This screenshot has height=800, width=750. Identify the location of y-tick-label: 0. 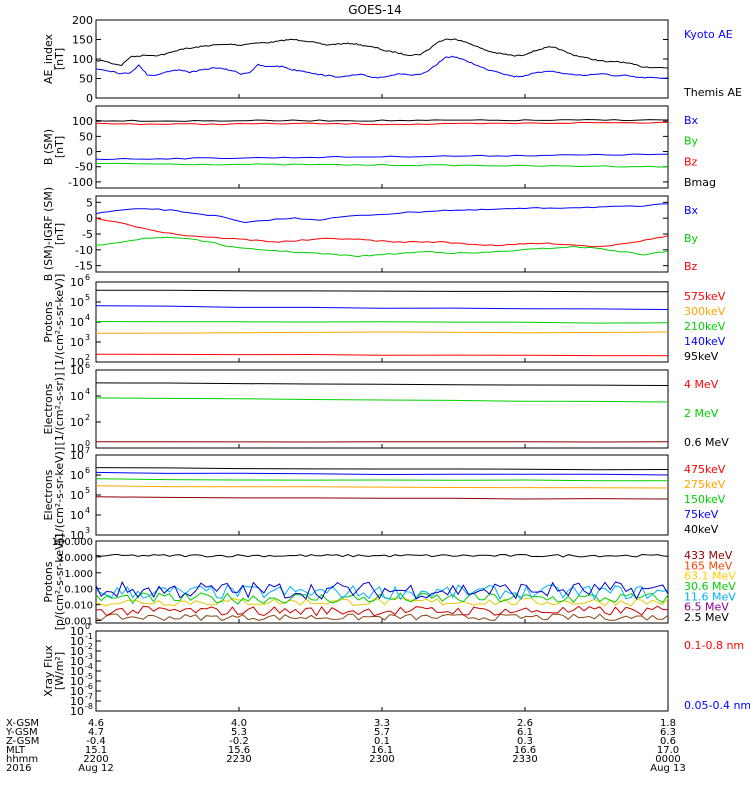
(89, 98).